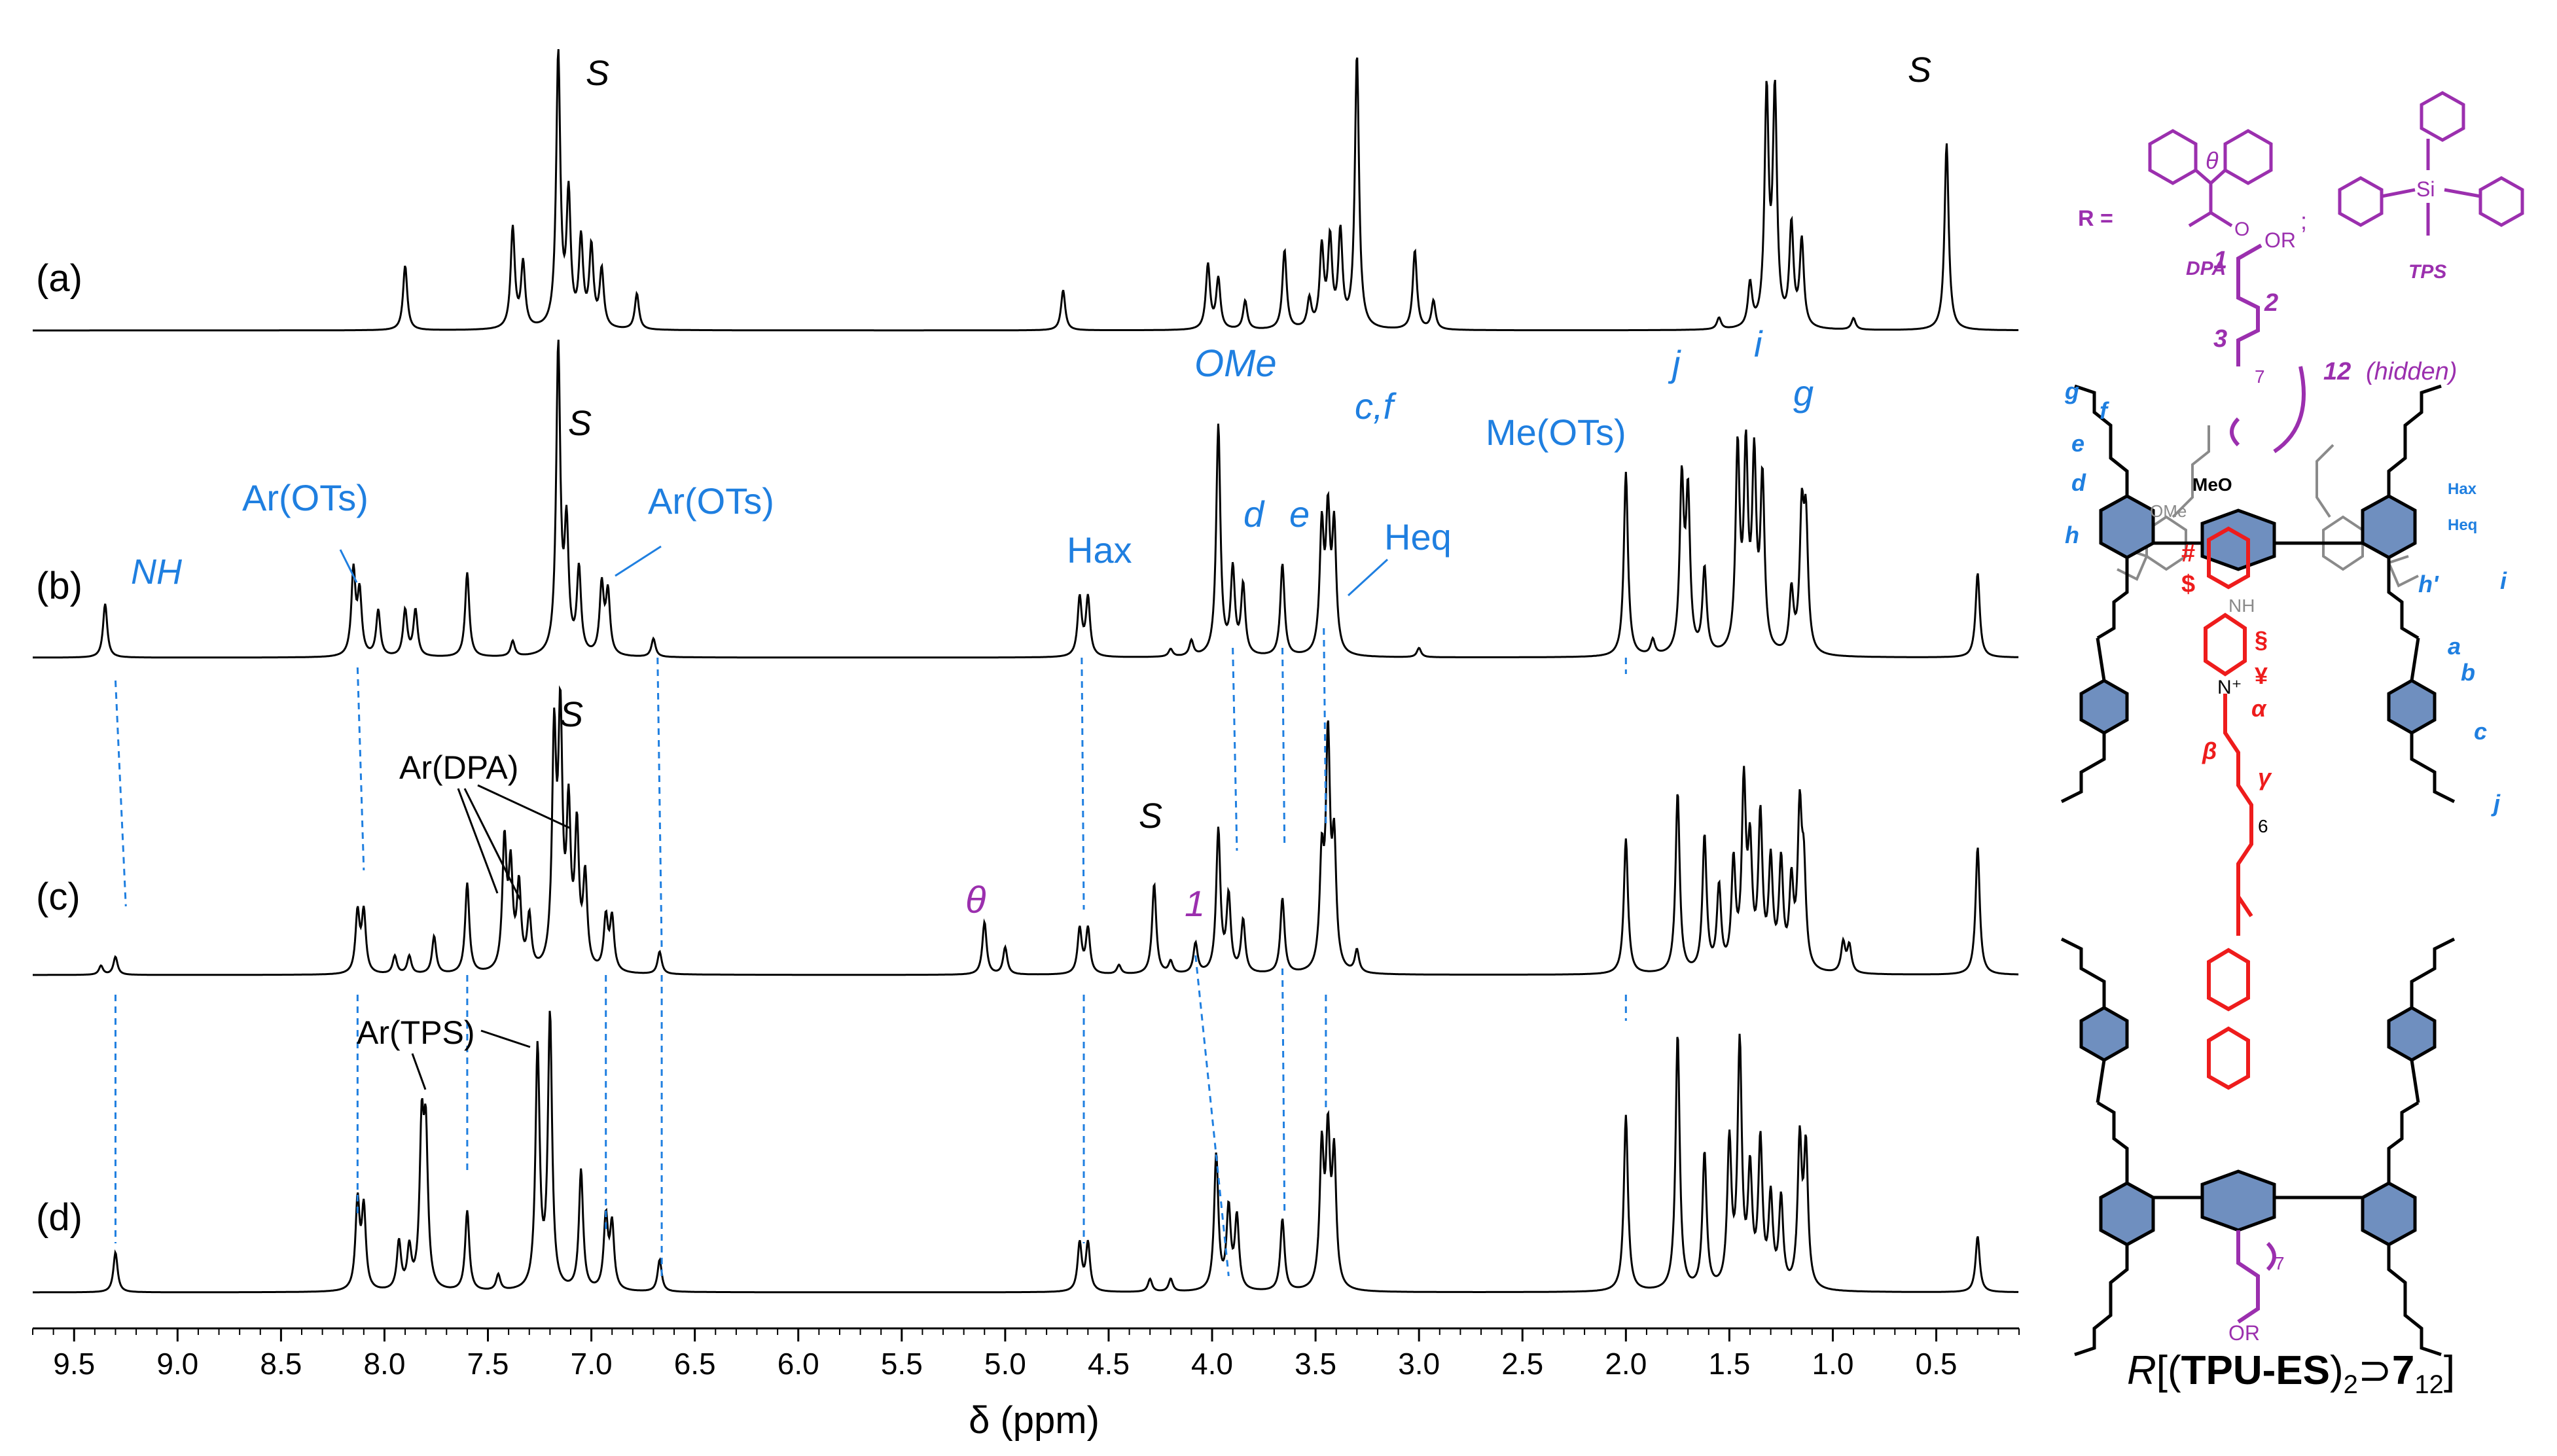 This screenshot has height=1456, width=2557. I want to click on annot-ar-ots-2: Ar(OTs), so click(711, 501).